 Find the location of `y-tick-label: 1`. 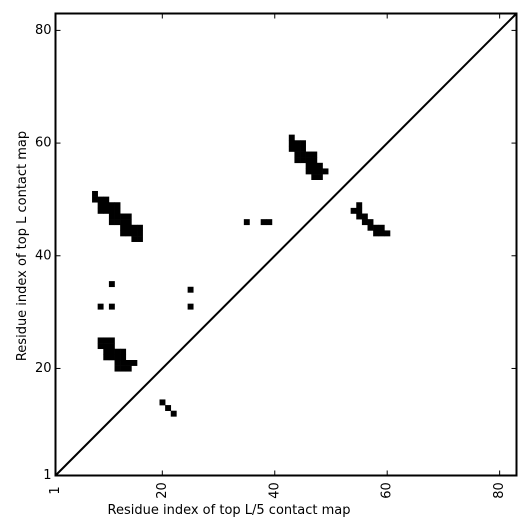

y-tick-label: 1 is located at coordinates (47, 475).